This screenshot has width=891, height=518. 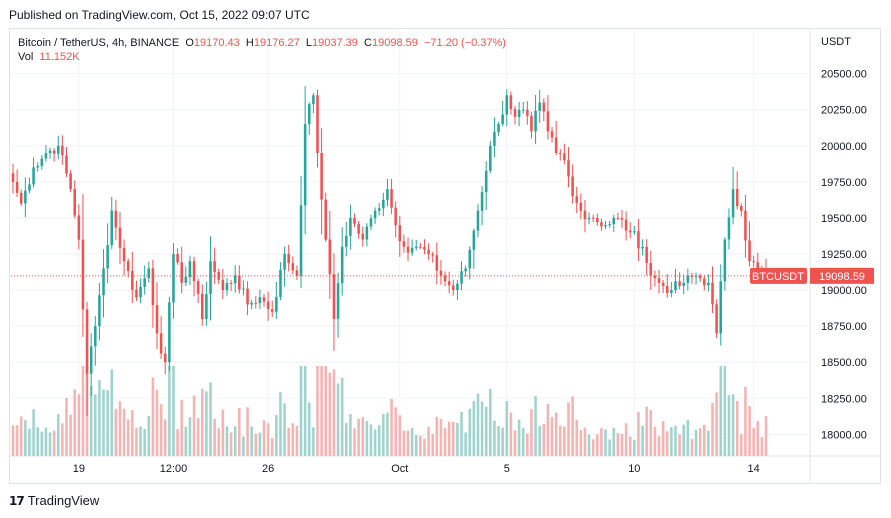 What do you see at coordinates (844, 183) in the screenshot?
I see `y-tick-label: 19750.00` at bounding box center [844, 183].